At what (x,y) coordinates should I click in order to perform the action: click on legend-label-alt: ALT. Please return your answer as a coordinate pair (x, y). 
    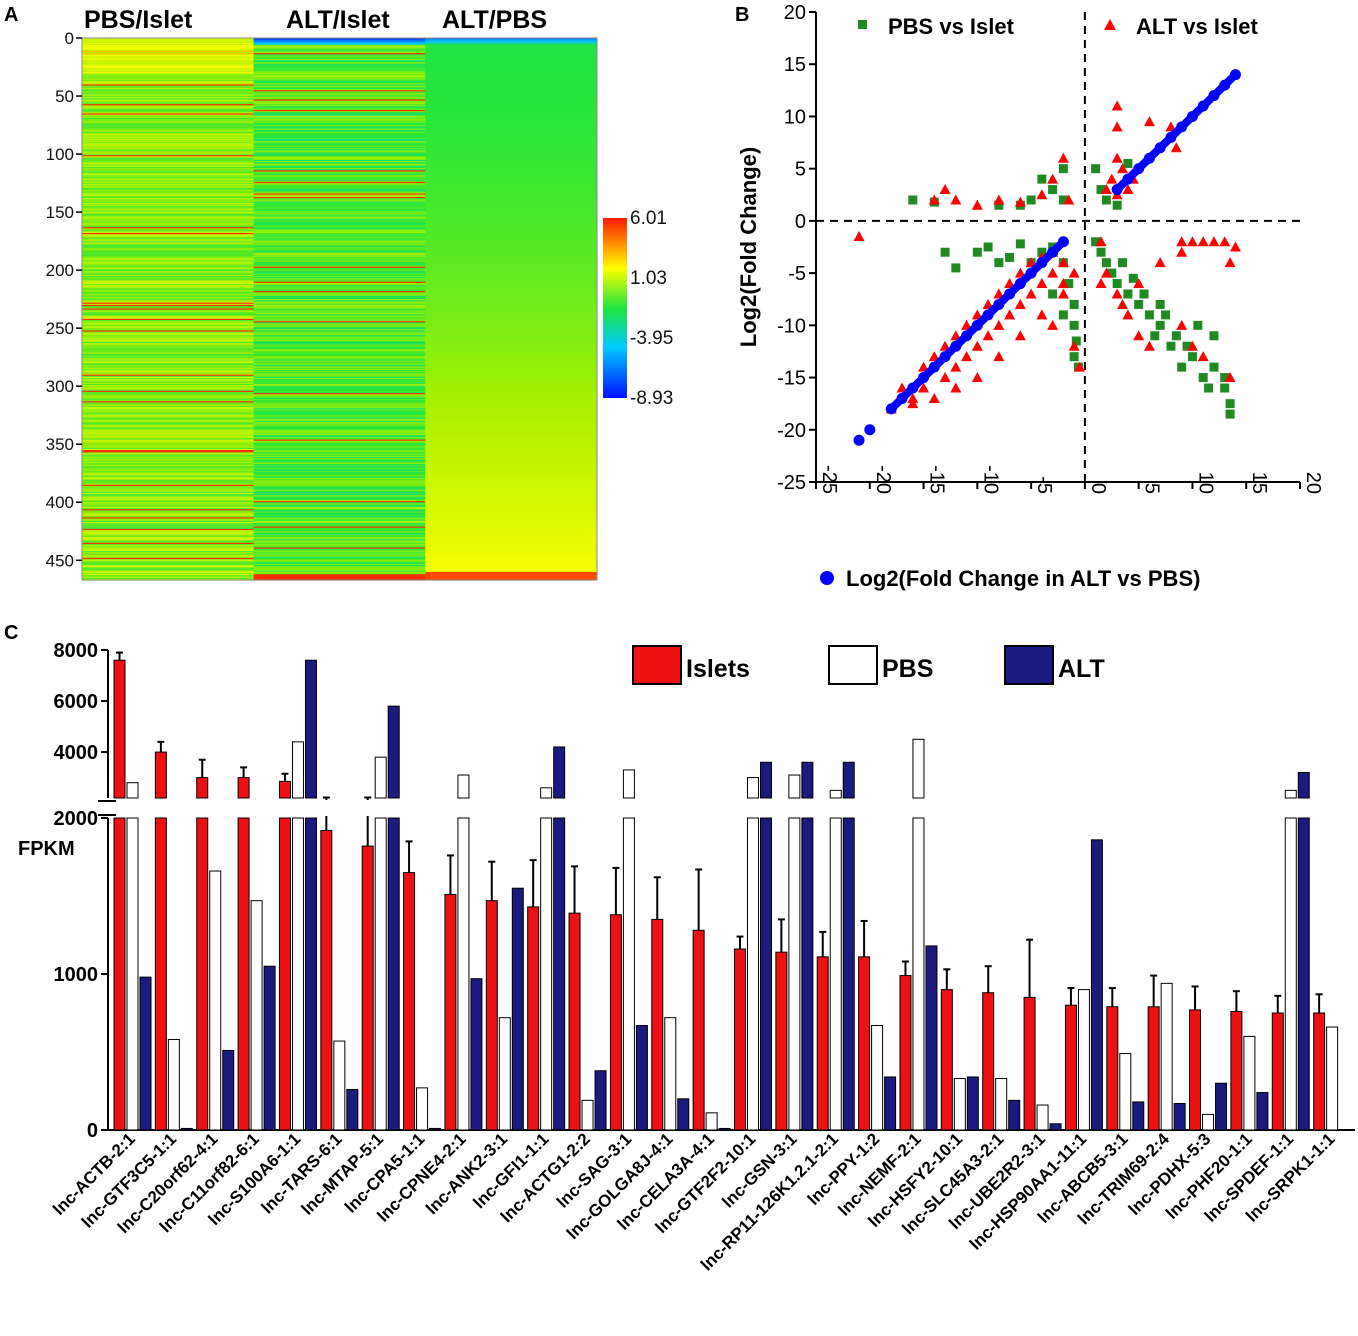
    Looking at the image, I should click on (1081, 669).